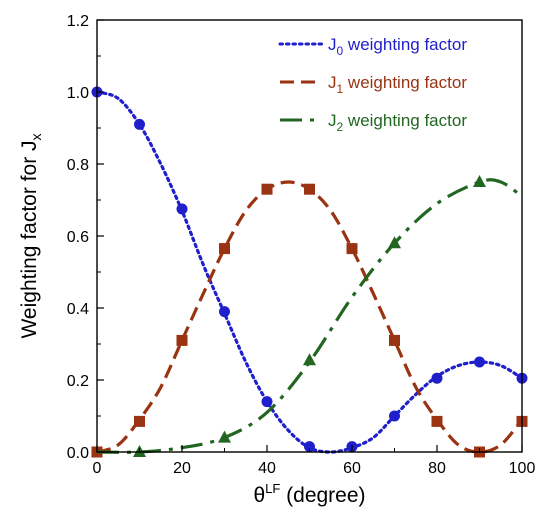 The height and width of the screenshot is (525, 550). I want to click on legend-label-j2-subscript: 2, so click(340, 127).